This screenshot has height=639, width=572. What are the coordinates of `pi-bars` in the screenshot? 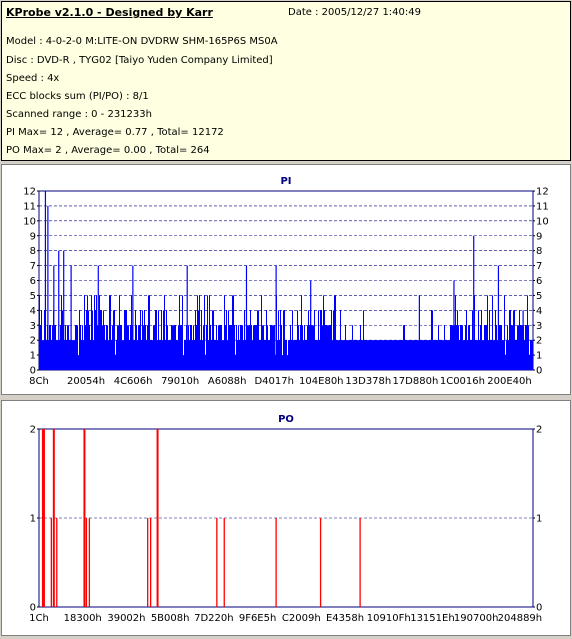 It's located at (286, 332).